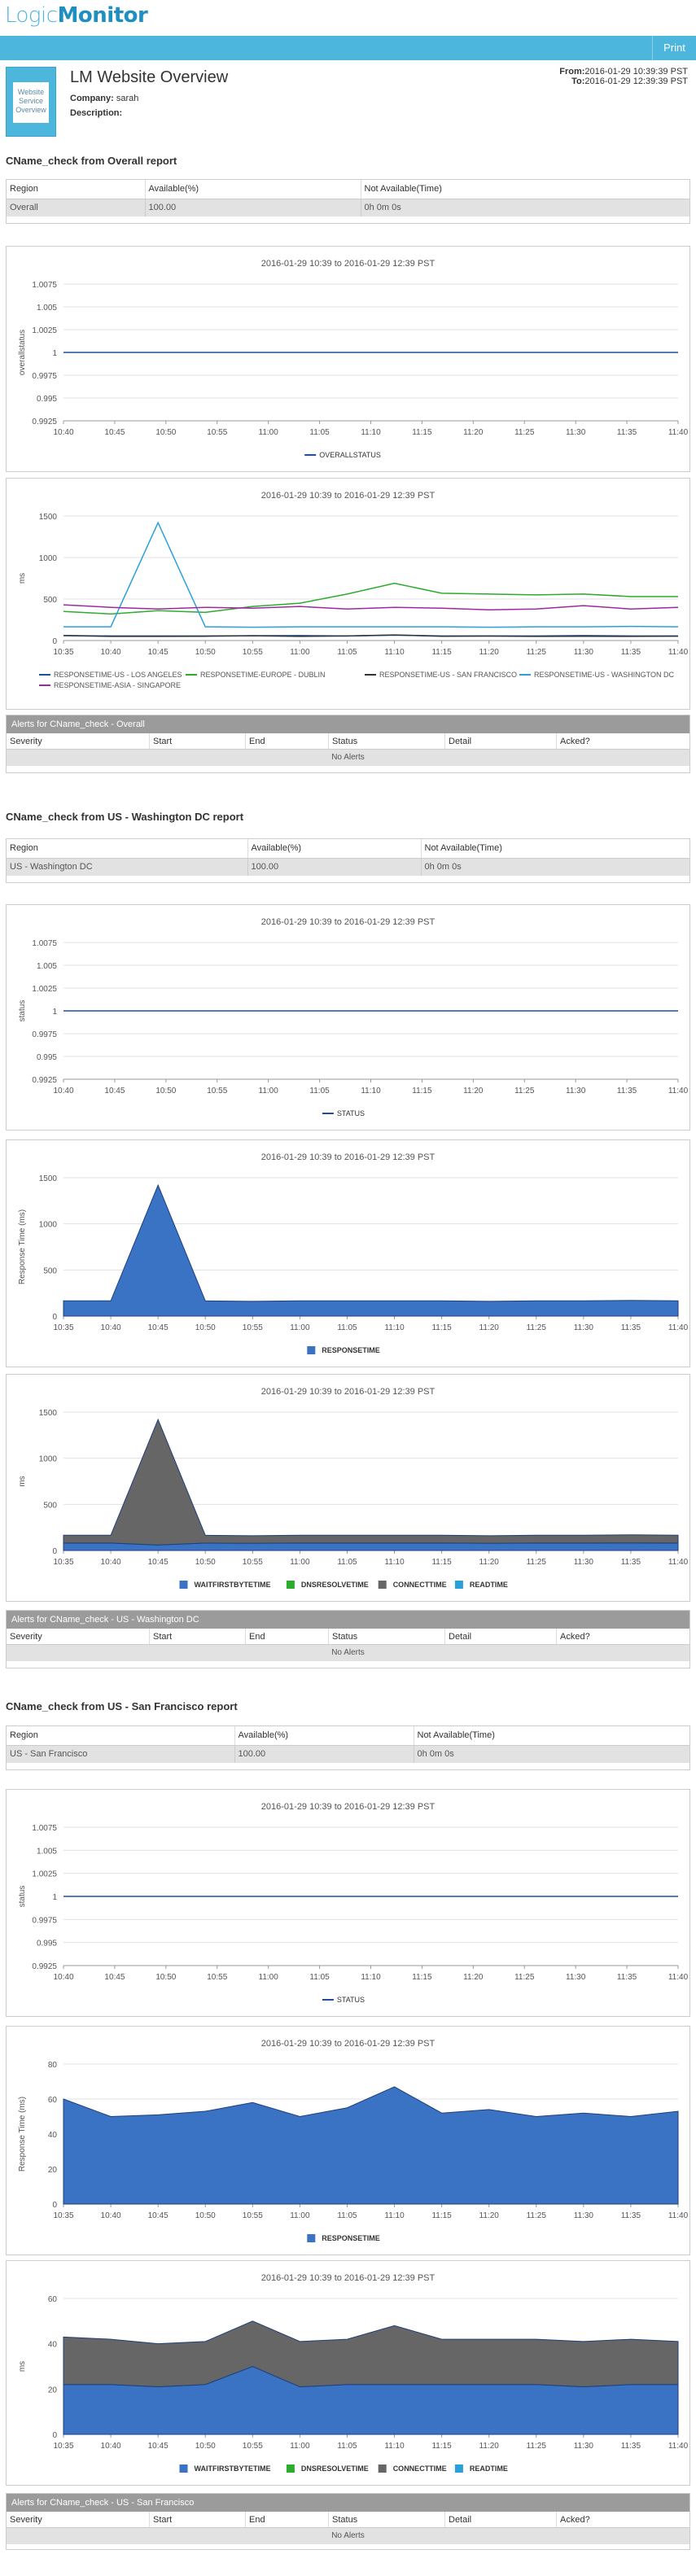 The image size is (696, 2576). What do you see at coordinates (394, 652) in the screenshot?
I see `x-tick-label: 11:10` at bounding box center [394, 652].